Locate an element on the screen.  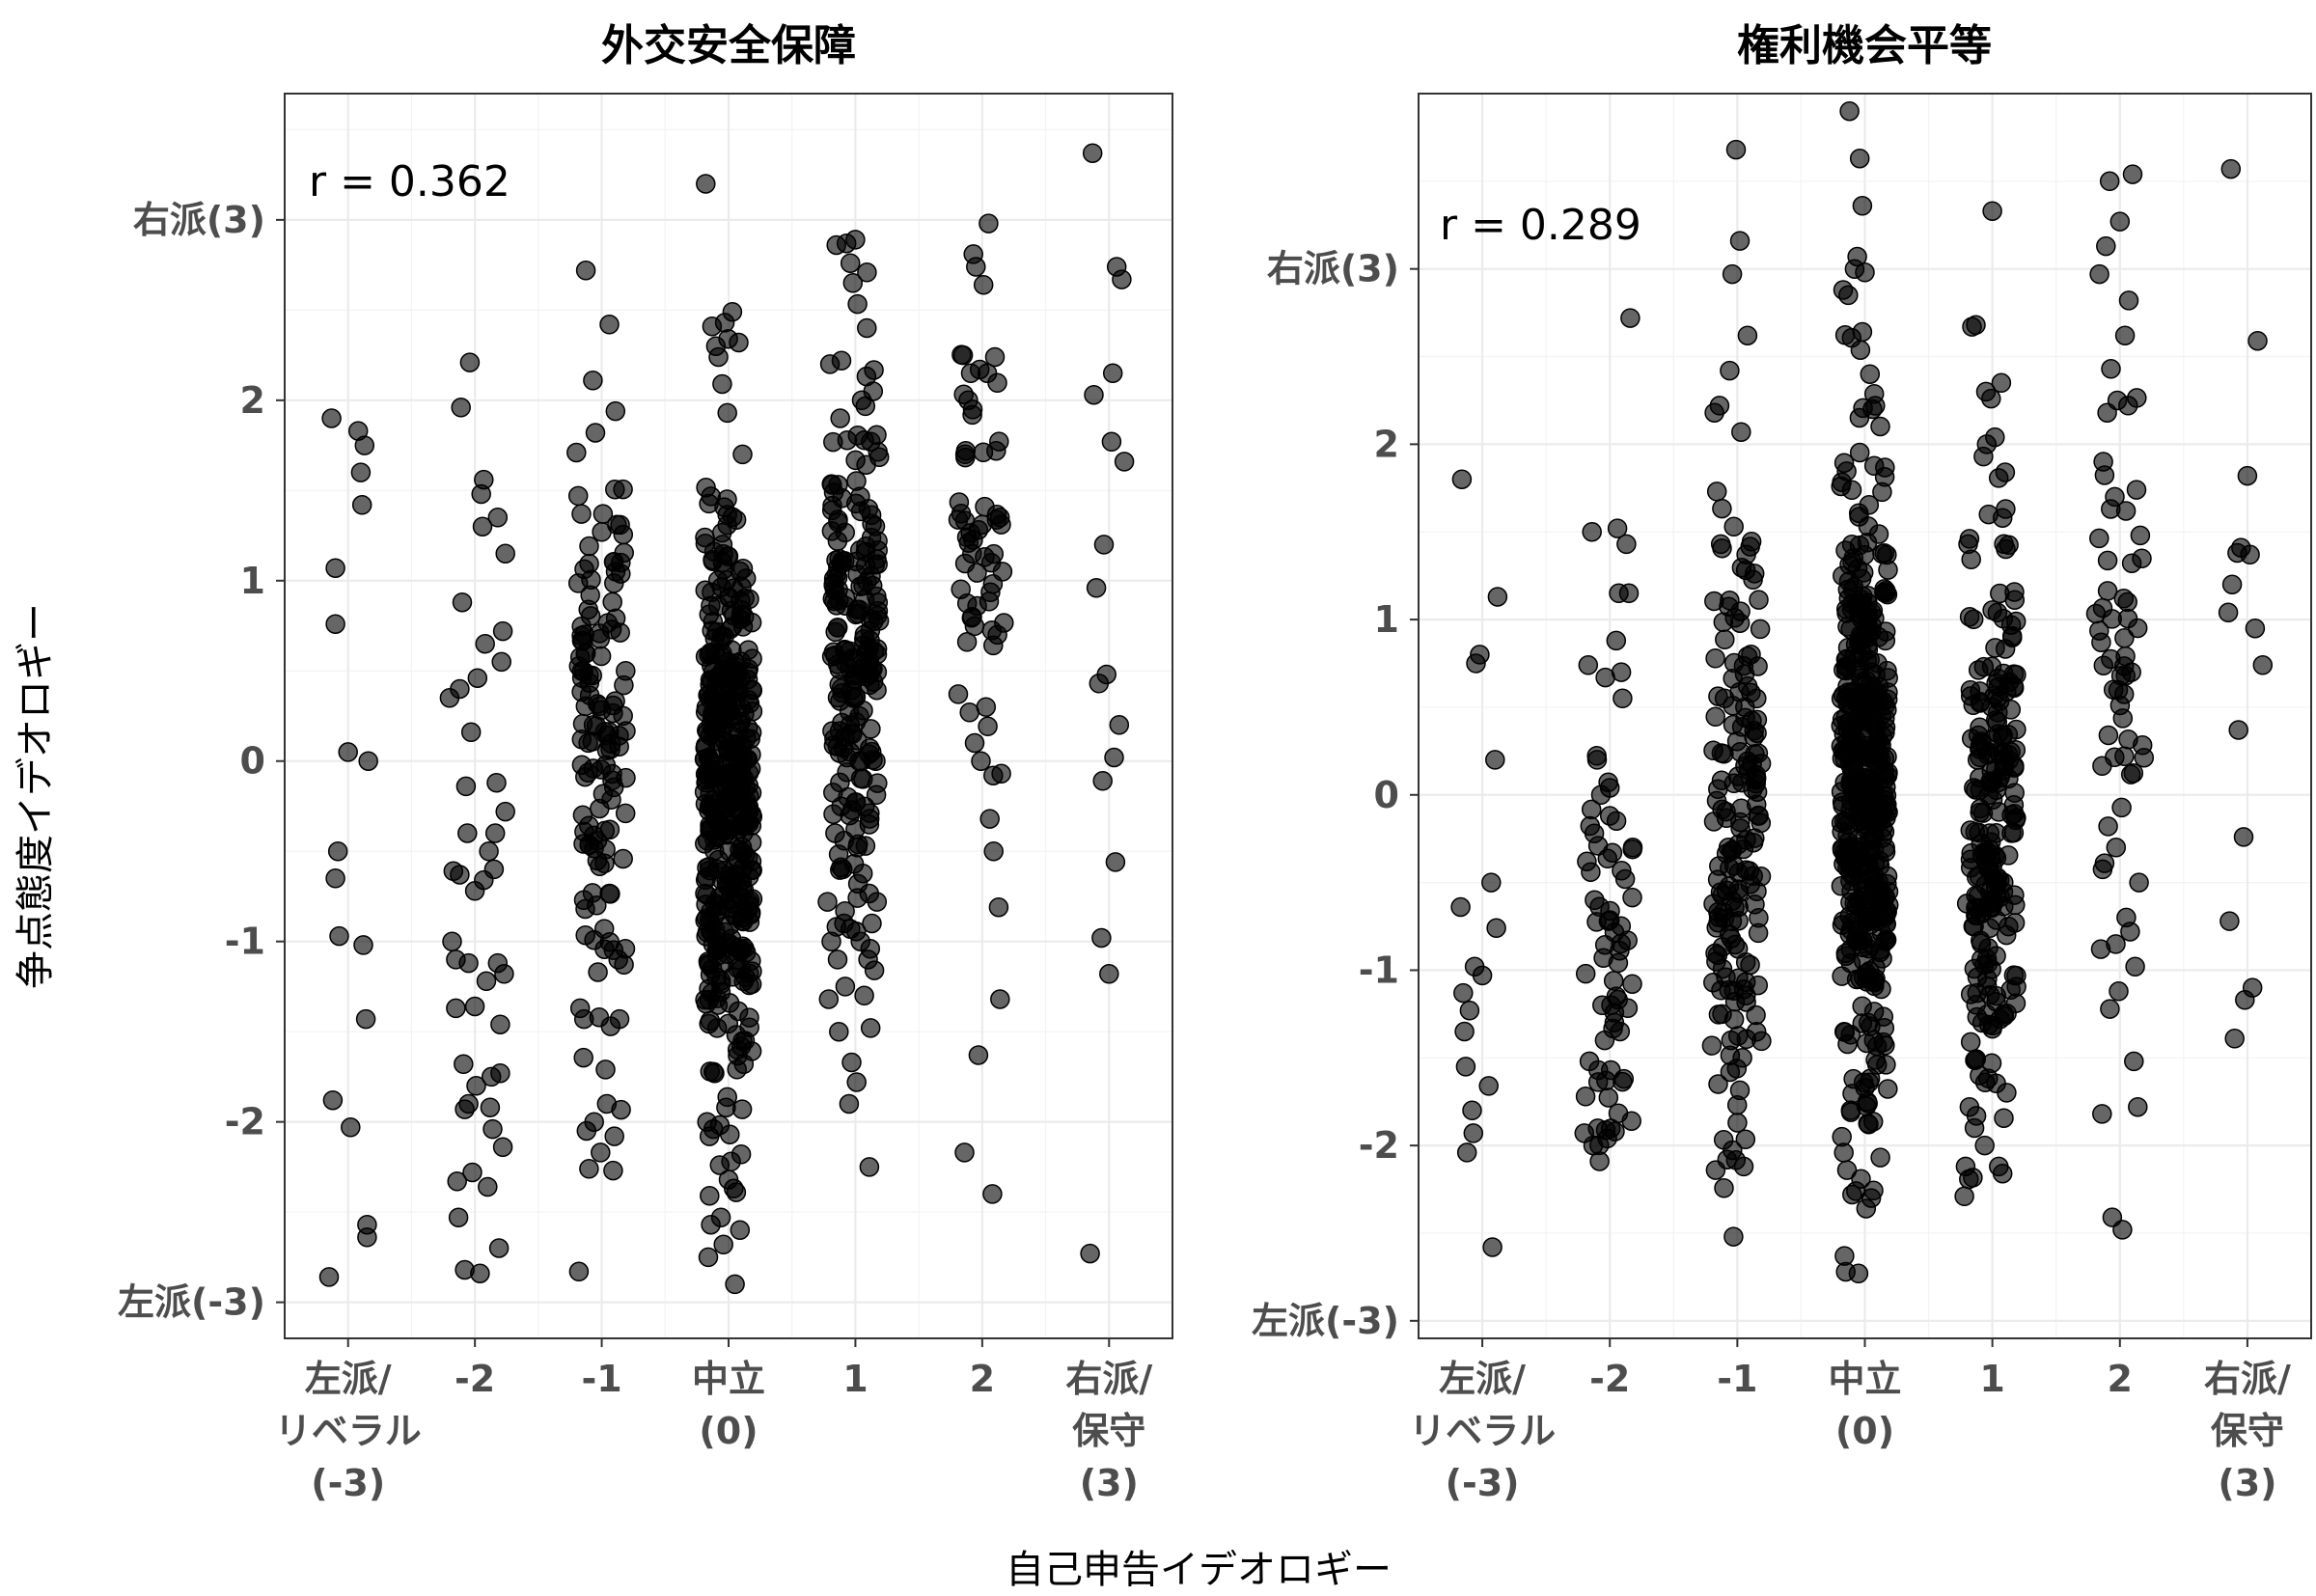
y-tick-label: 2 is located at coordinates (1386, 444).